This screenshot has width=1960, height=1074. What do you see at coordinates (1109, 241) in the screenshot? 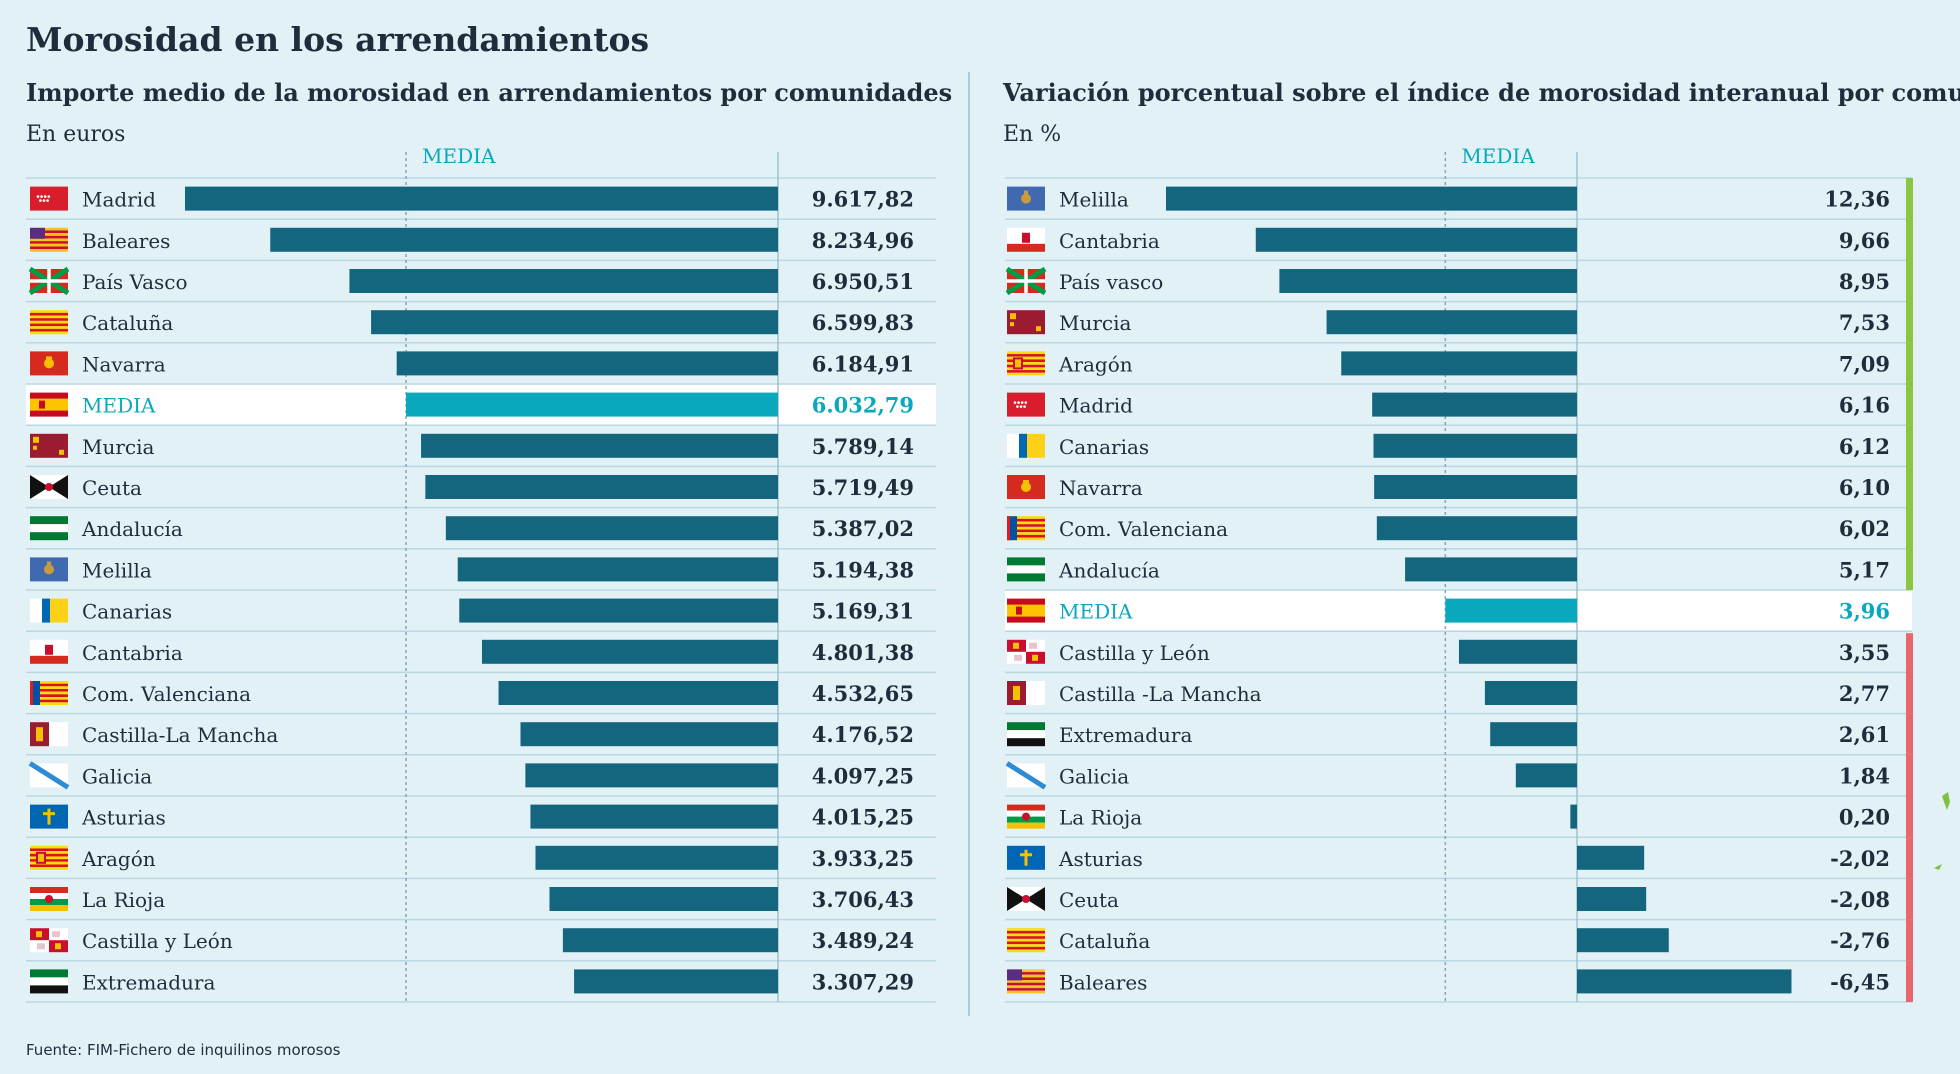
I see `category-label-cantabria: Cantabria` at bounding box center [1109, 241].